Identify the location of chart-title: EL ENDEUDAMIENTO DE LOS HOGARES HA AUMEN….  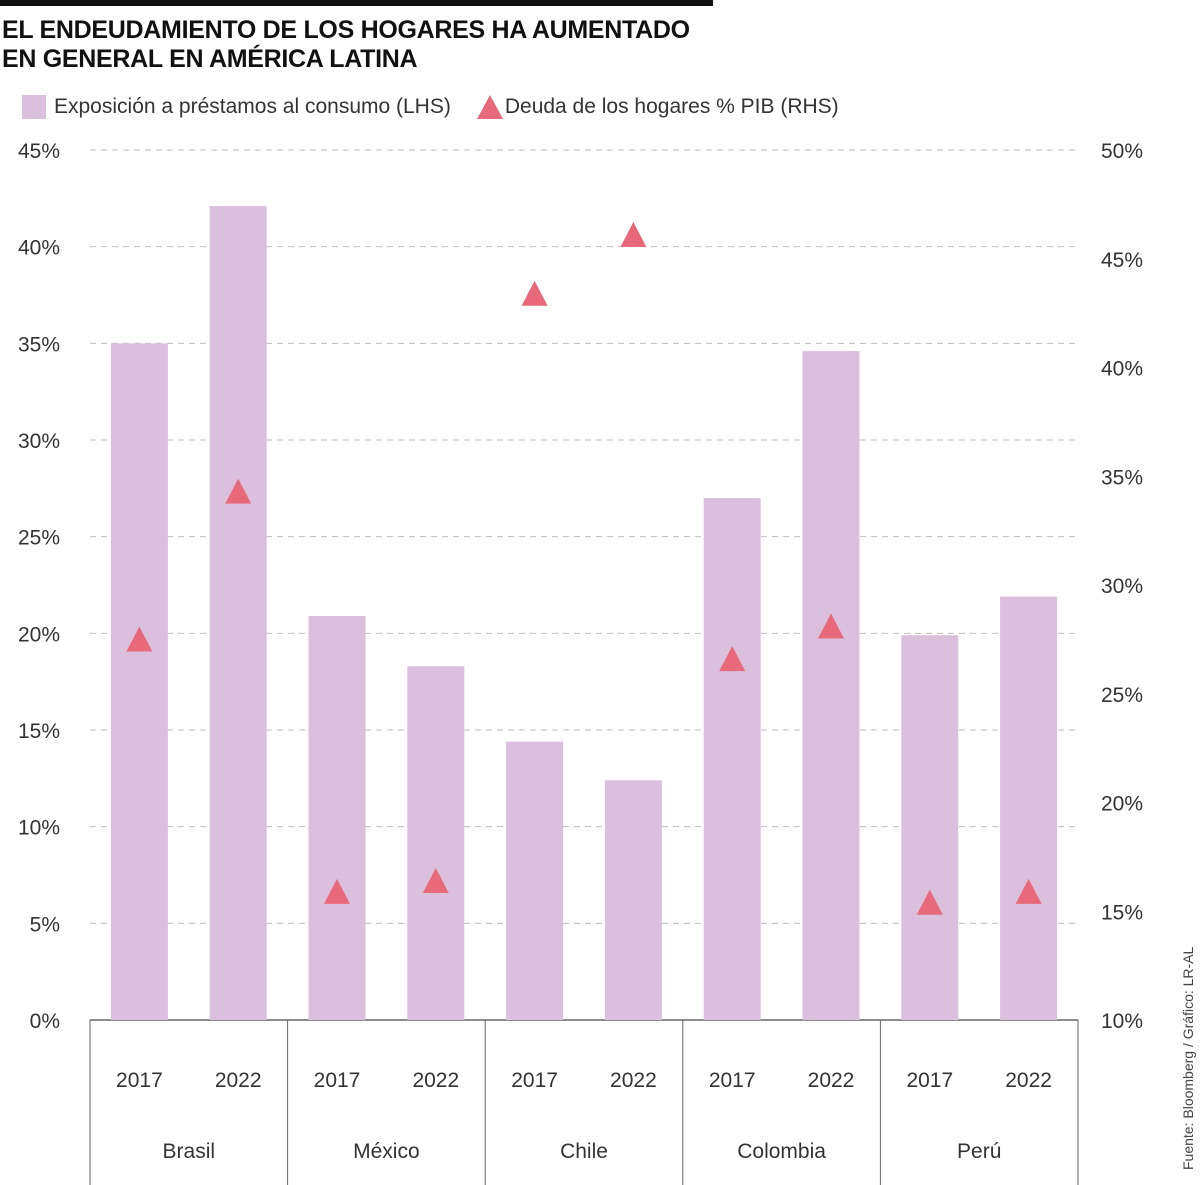
(382, 45).